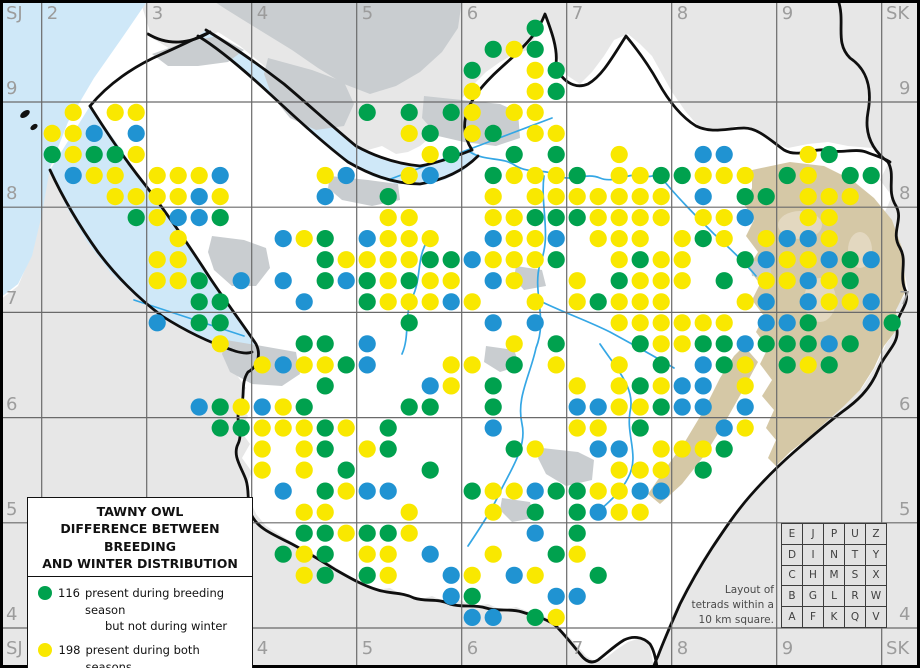 The width and height of the screenshot is (920, 668). I want to click on tetrad-cell-W: W, so click(876, 596).